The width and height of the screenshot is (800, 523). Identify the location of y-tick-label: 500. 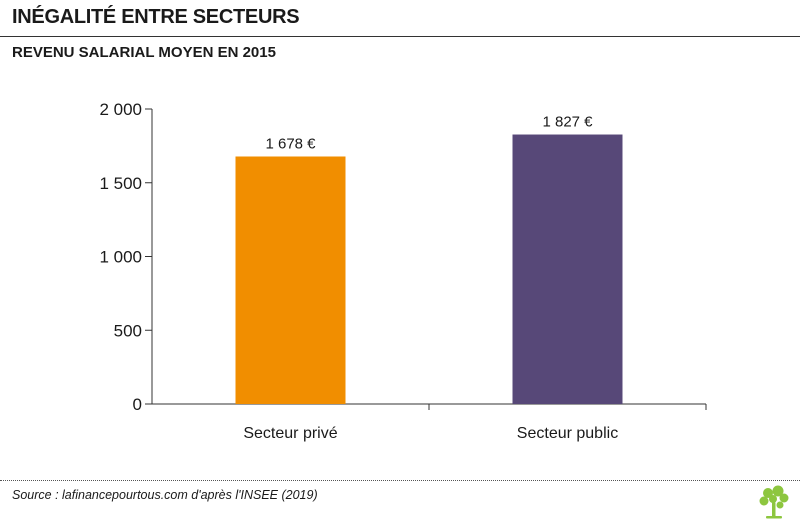
(128, 330).